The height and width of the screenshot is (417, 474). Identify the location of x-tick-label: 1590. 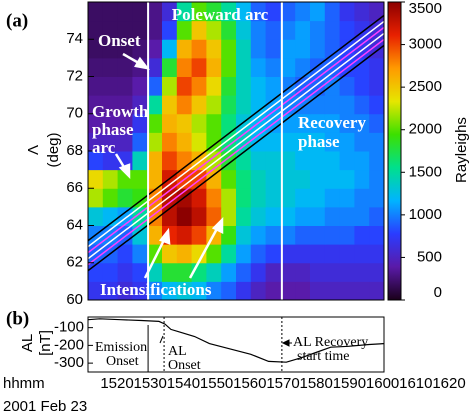
(349, 383).